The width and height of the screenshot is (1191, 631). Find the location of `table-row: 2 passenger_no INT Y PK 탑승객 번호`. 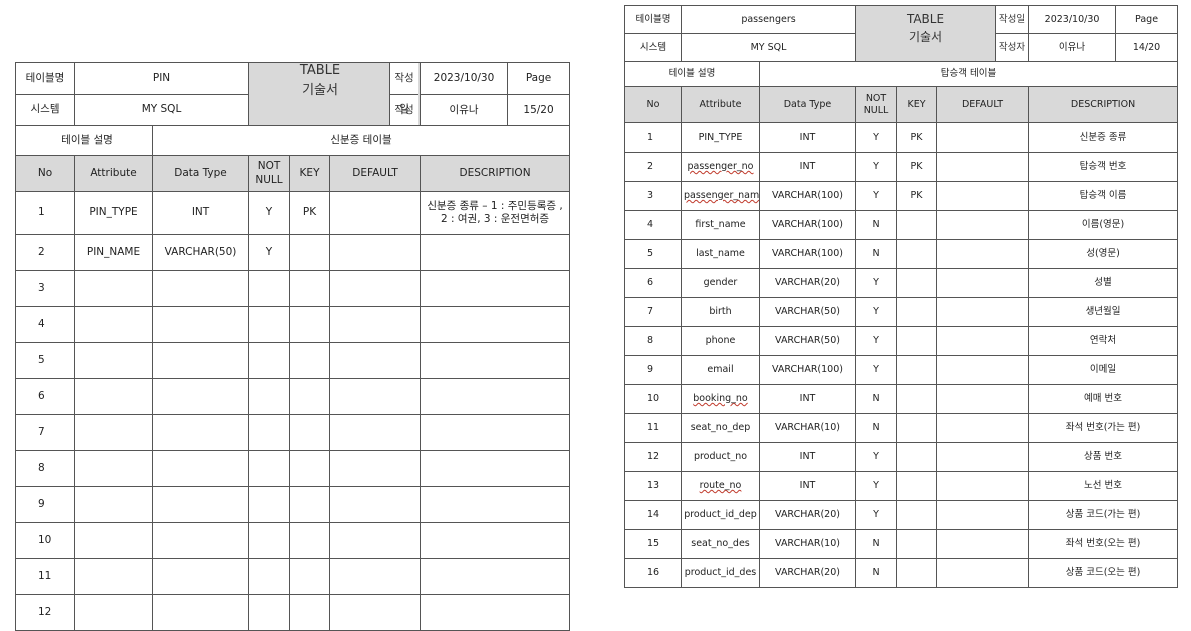

table-row: 2 passenger_no INT Y PK 탑승객 번호 is located at coordinates (901, 167).